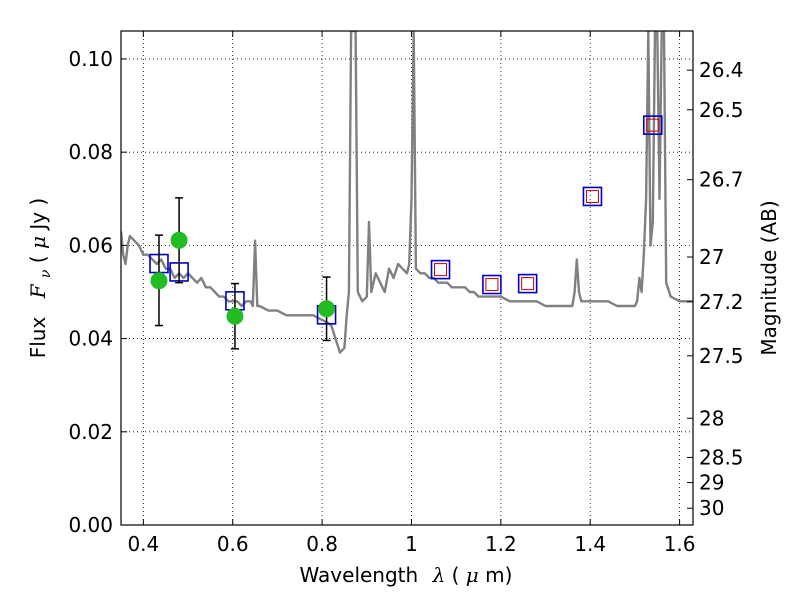 This screenshot has width=800, height=600. Describe the element at coordinates (90, 245) in the screenshot. I see `y-tick-label: 0.06` at that location.